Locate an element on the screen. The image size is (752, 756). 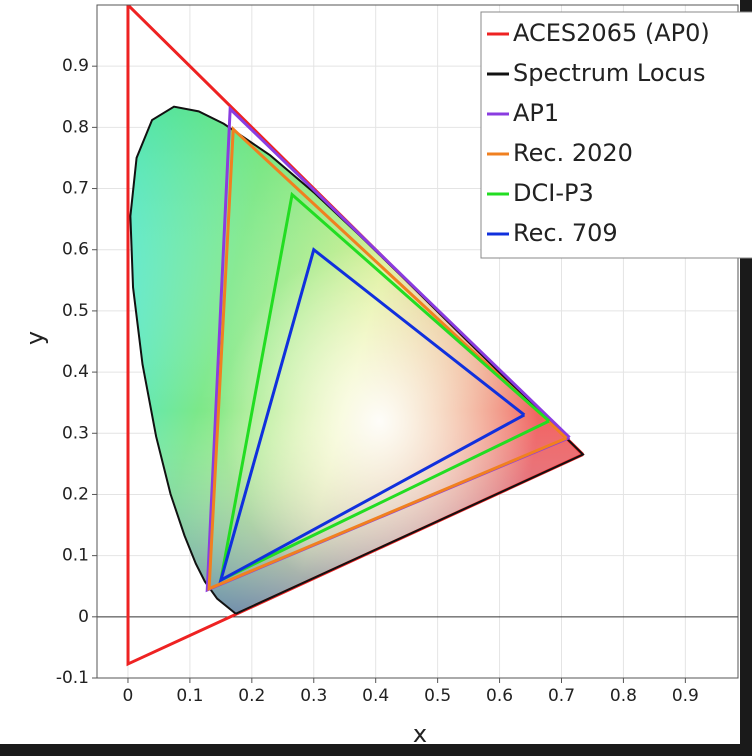
x-axis-label: x is located at coordinates (420, 734).